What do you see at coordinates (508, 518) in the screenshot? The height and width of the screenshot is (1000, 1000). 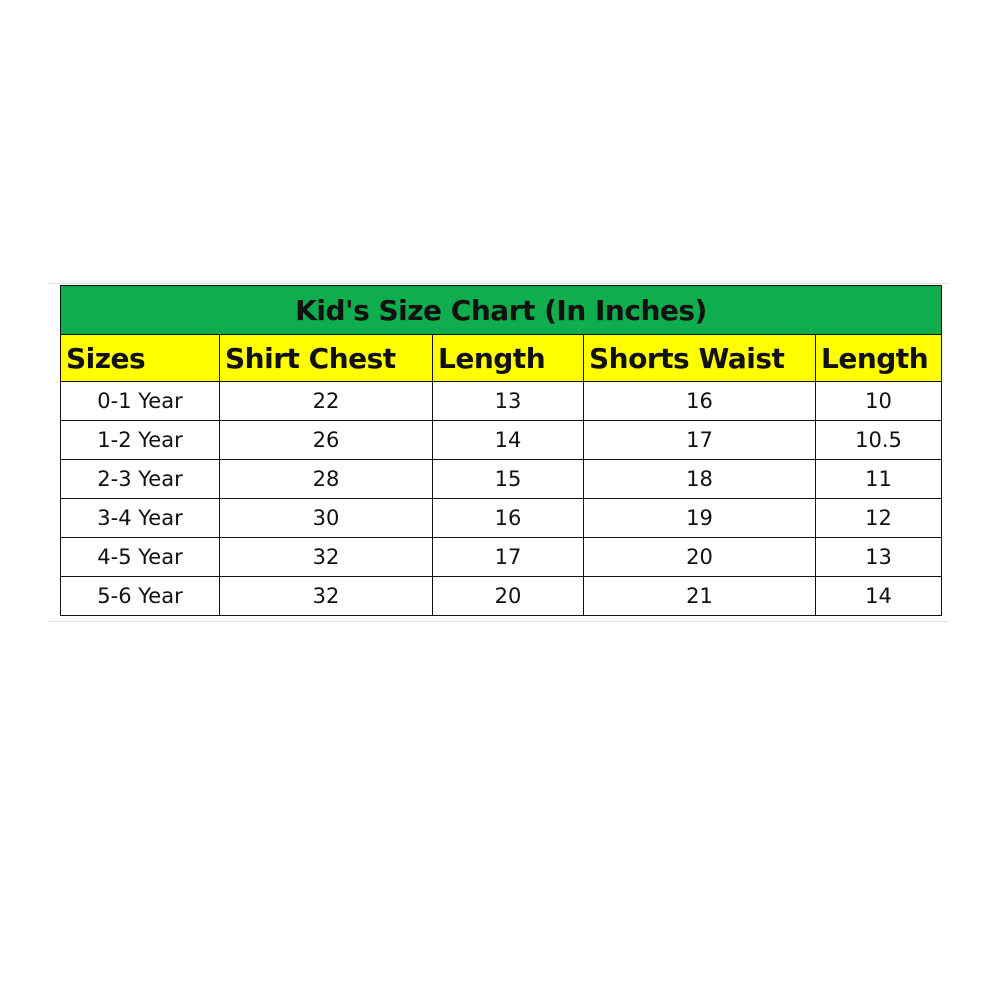 I see `cell-shirt-length: 16` at bounding box center [508, 518].